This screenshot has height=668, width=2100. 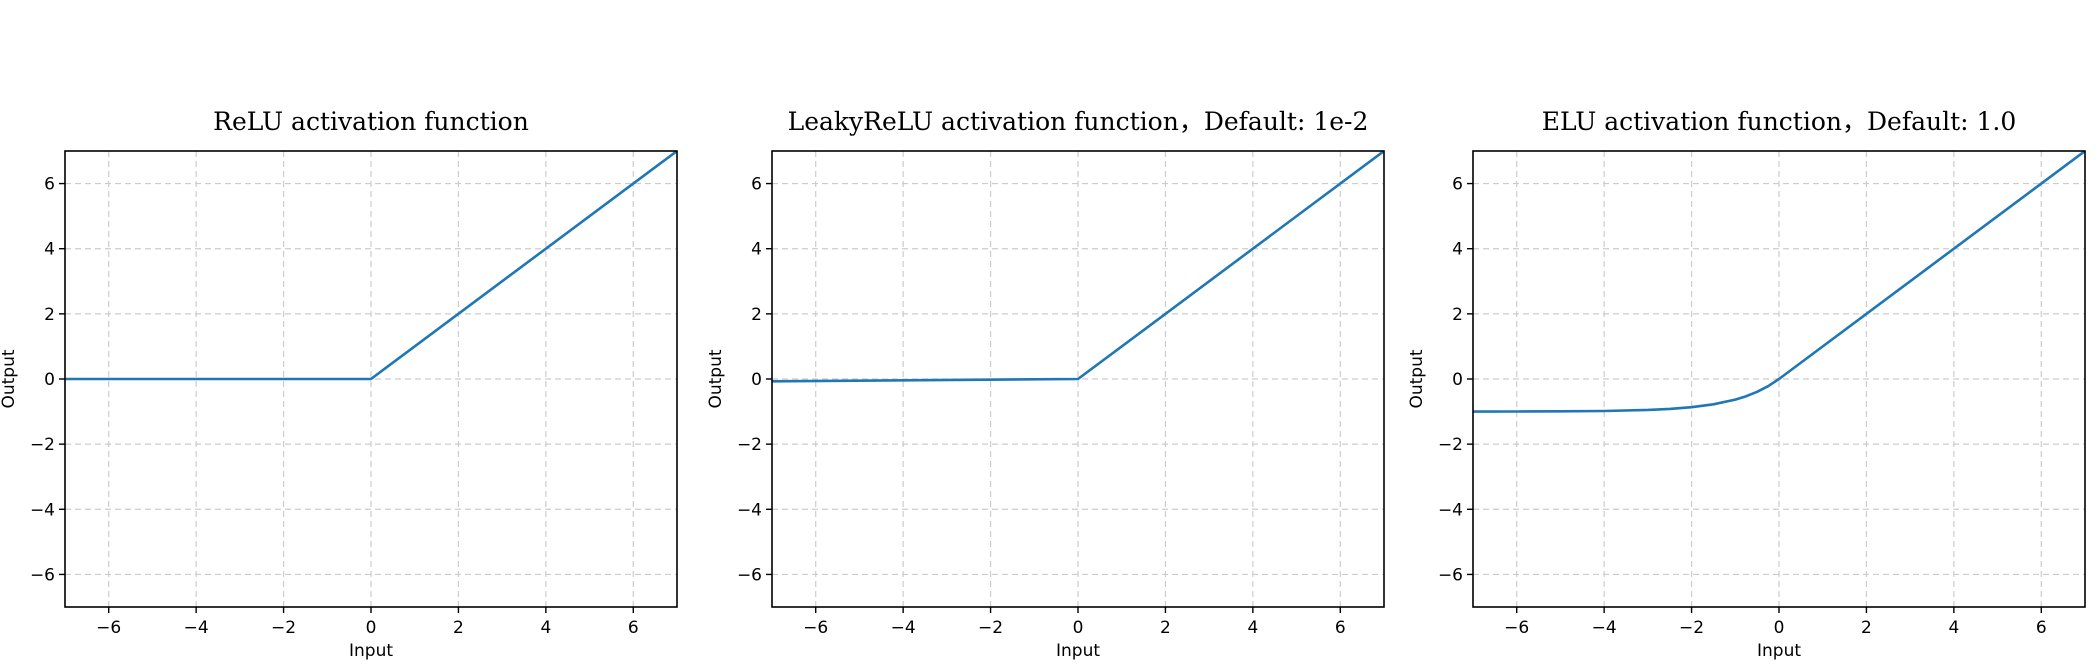 What do you see at coordinates (1779, 282) in the screenshot?
I see `series-line-elu` at bounding box center [1779, 282].